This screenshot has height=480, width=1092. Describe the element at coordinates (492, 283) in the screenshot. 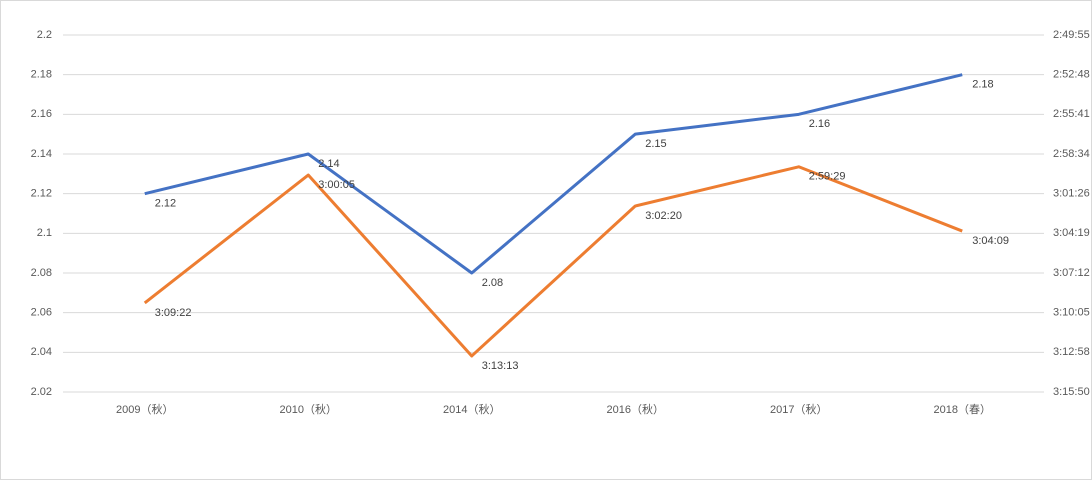

I see `data-label: 2.08` at that location.